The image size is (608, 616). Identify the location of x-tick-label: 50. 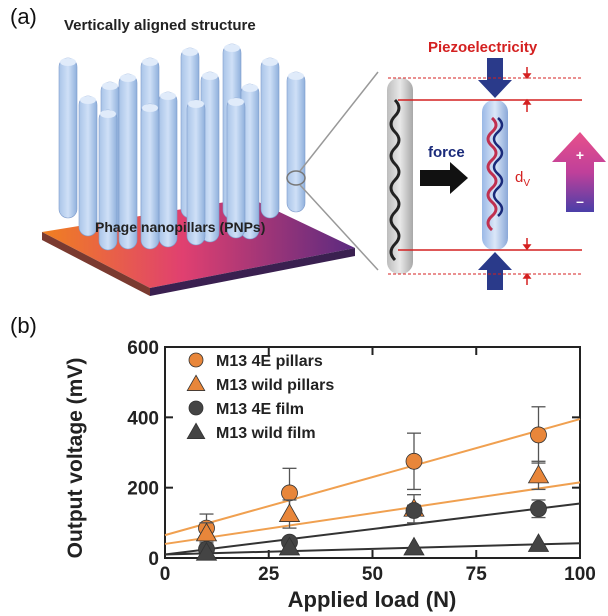
(372, 574).